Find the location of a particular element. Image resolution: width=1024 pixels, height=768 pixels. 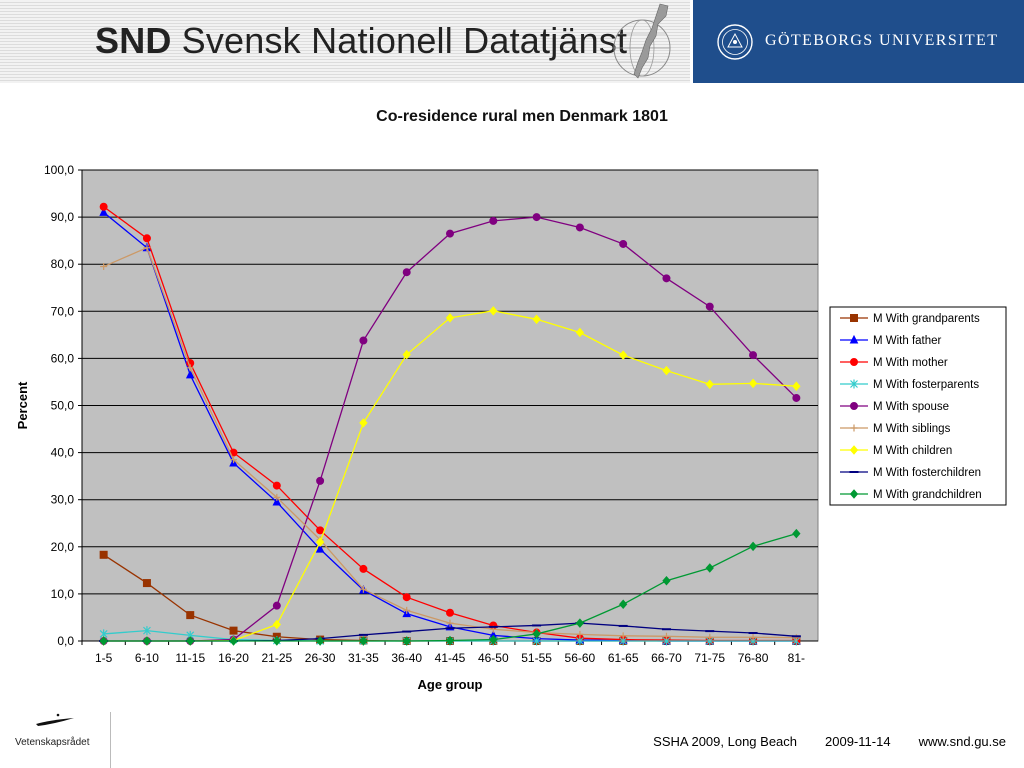

legend-label: M With mother is located at coordinates (910, 363).